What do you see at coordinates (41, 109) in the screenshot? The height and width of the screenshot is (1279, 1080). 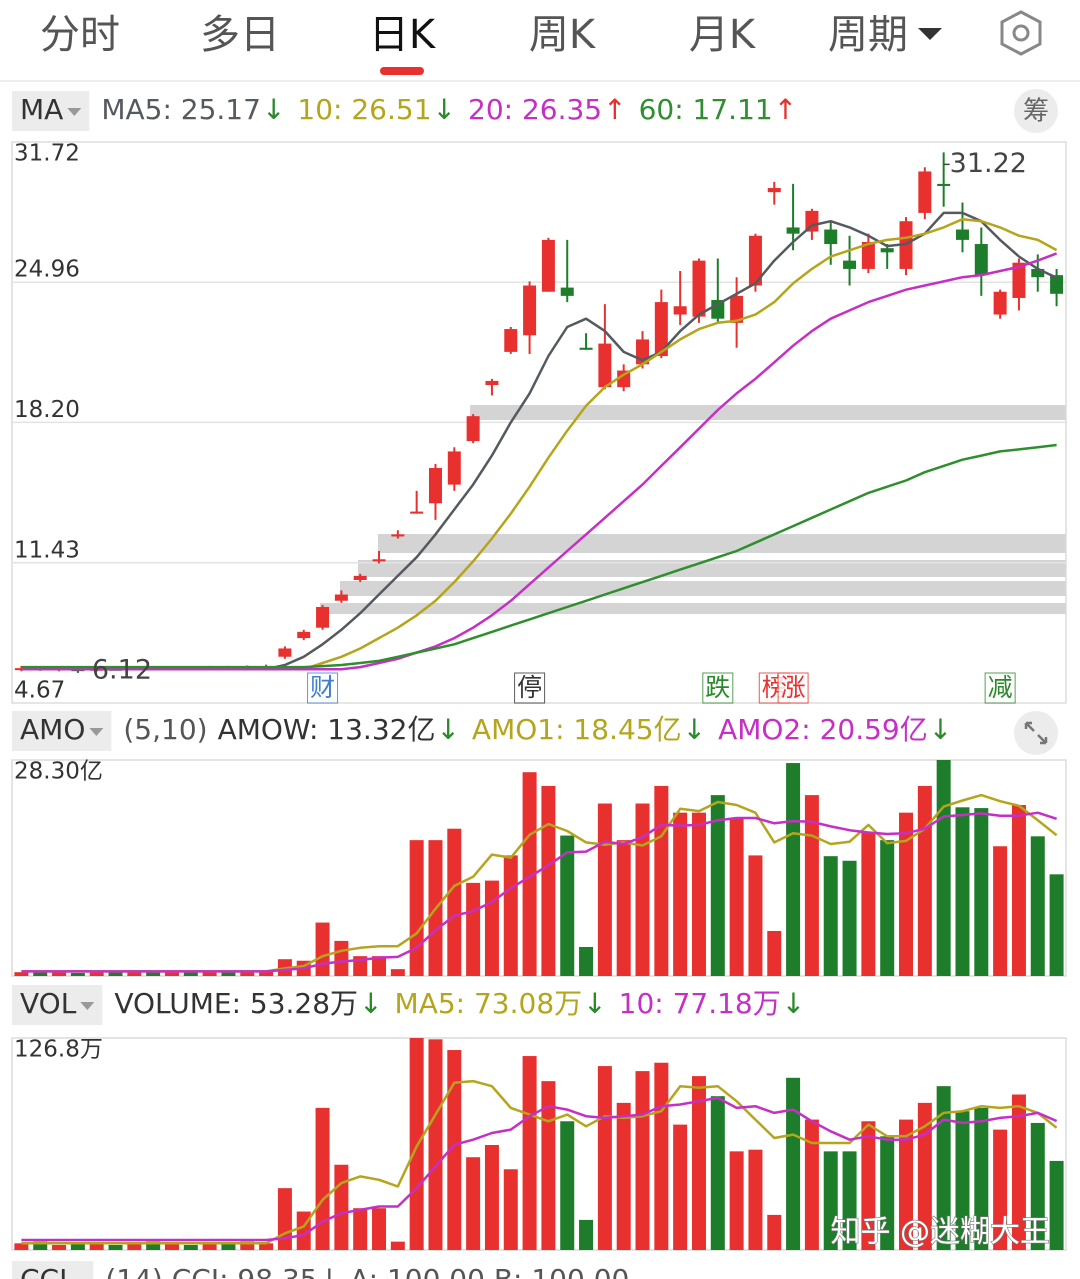 I see `indicator-selector: MA` at bounding box center [41, 109].